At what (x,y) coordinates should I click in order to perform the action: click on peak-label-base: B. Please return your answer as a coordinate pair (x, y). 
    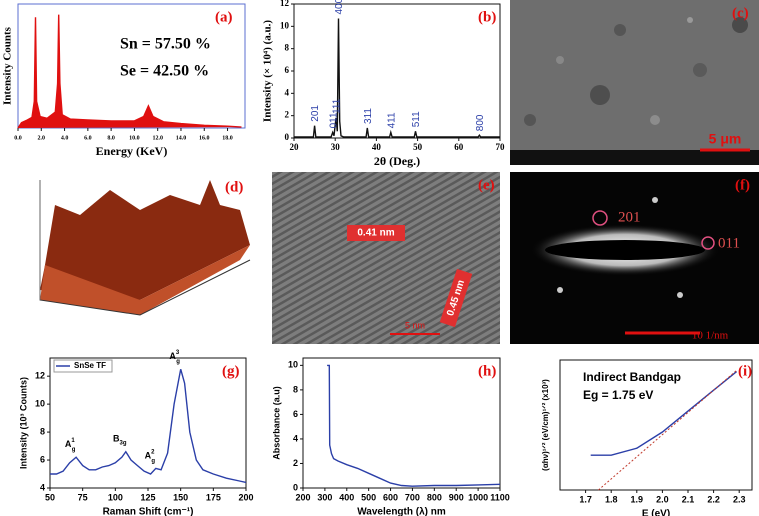
    Looking at the image, I should click on (116, 439).